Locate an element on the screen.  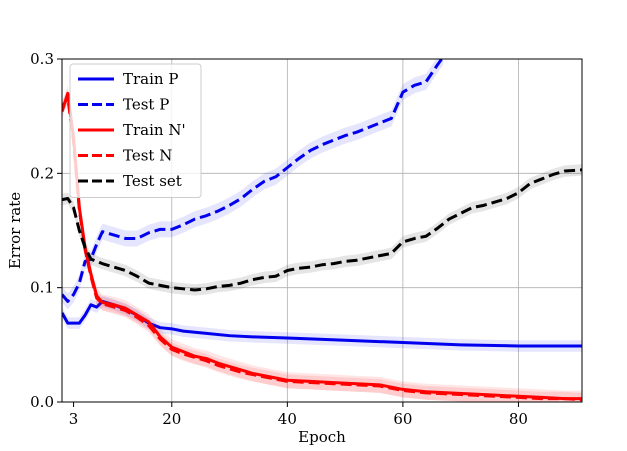
y-tick-label: 0.0 is located at coordinates (42, 402).